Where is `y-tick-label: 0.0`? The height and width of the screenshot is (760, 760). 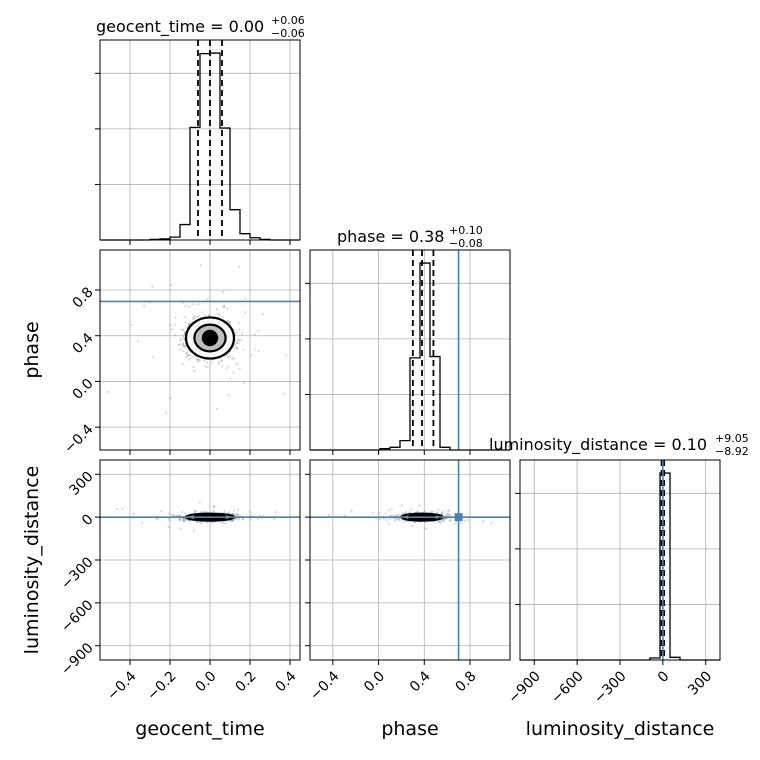 y-tick-label: 0.0 is located at coordinates (83, 389).